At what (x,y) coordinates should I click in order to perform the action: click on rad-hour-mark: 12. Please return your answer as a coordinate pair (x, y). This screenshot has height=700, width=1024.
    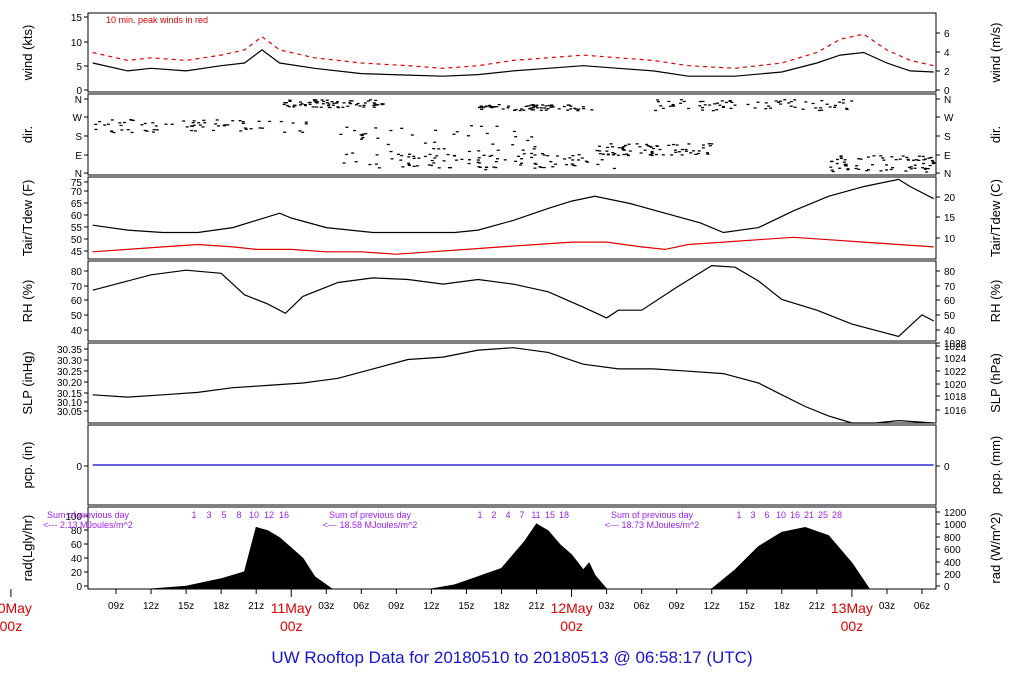
    Looking at the image, I should click on (269, 515).